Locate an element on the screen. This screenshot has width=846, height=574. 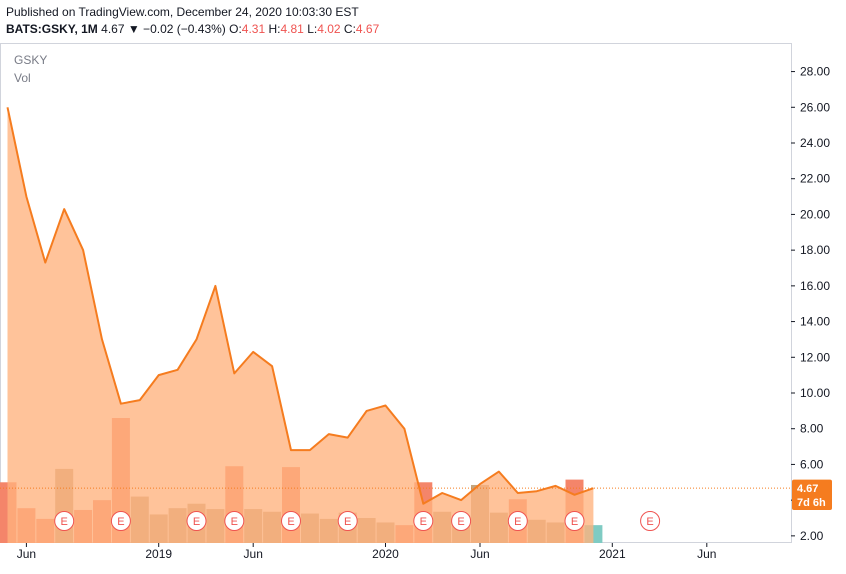
time-axis: Jun 2019 Jun 2020 Jun 2021 Jun is located at coordinates (367, 552).